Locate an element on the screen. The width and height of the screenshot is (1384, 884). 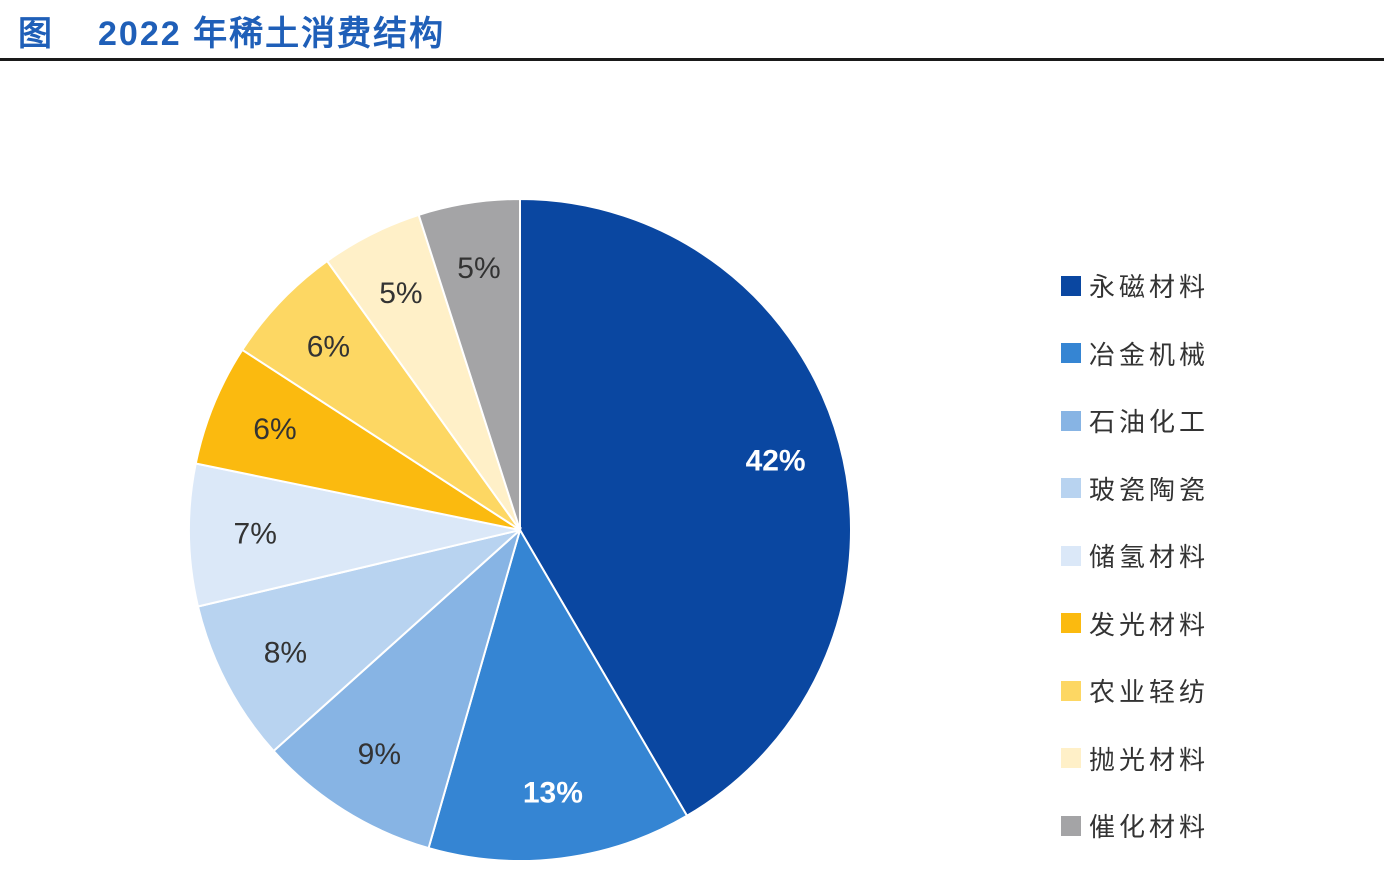
legend-item-6: 发光材料 is located at coordinates (1161, 624).